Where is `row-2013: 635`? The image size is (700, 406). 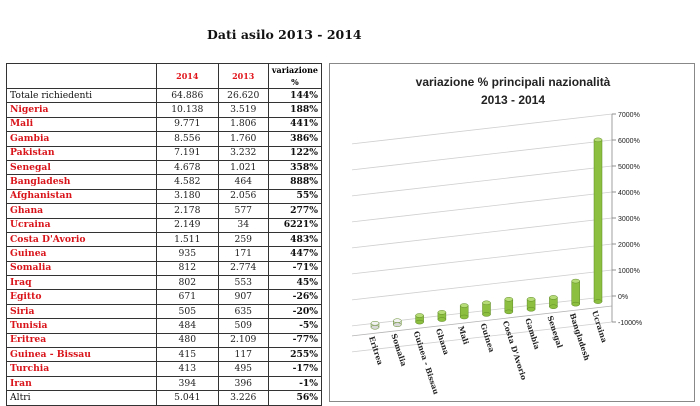 row-2013: 635 is located at coordinates (243, 311).